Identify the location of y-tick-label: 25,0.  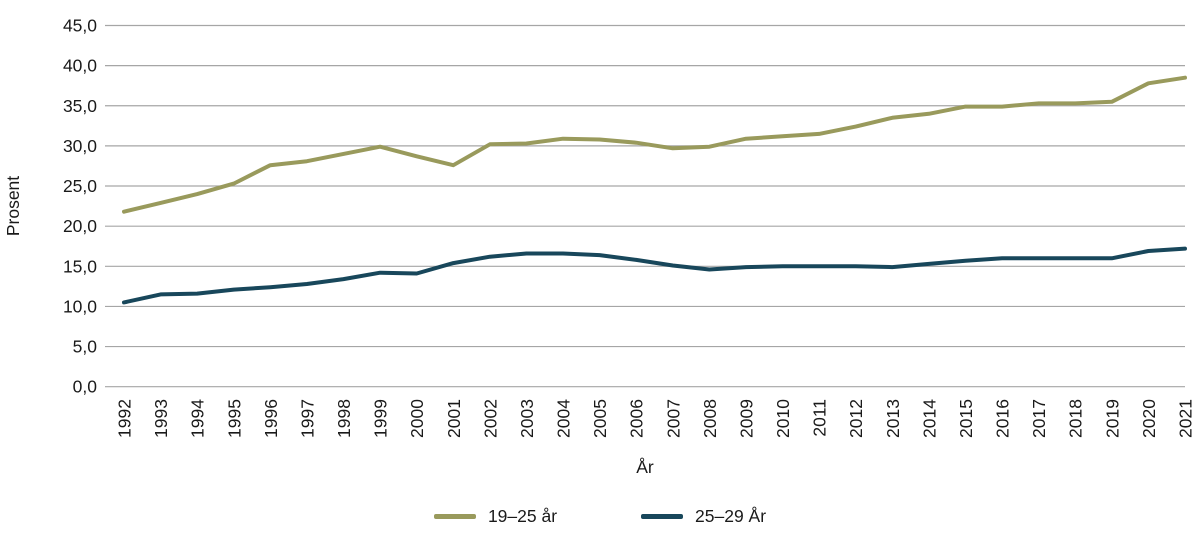
(80, 186).